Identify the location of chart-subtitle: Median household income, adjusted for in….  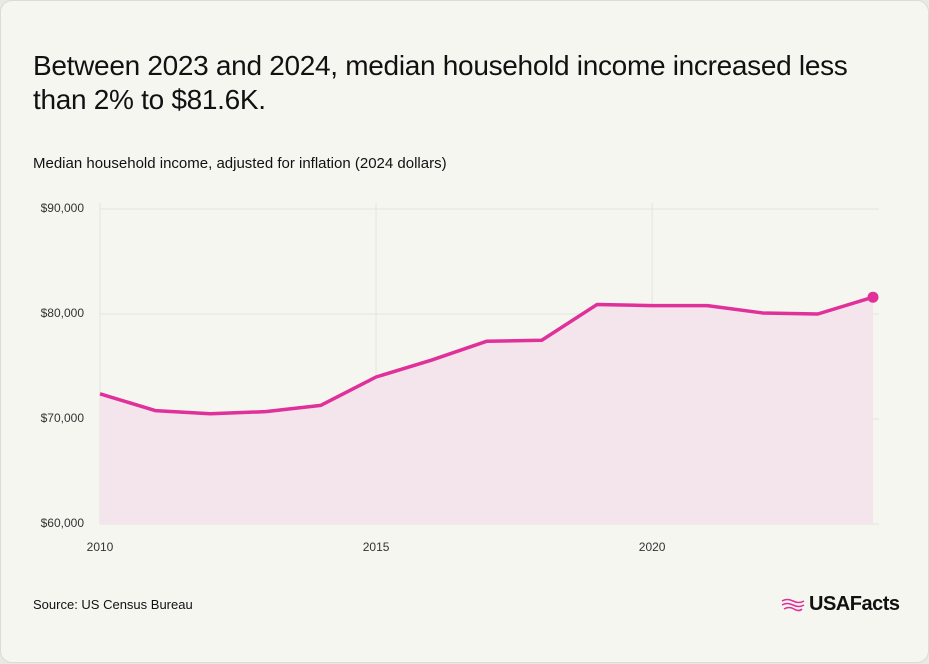
(240, 163).